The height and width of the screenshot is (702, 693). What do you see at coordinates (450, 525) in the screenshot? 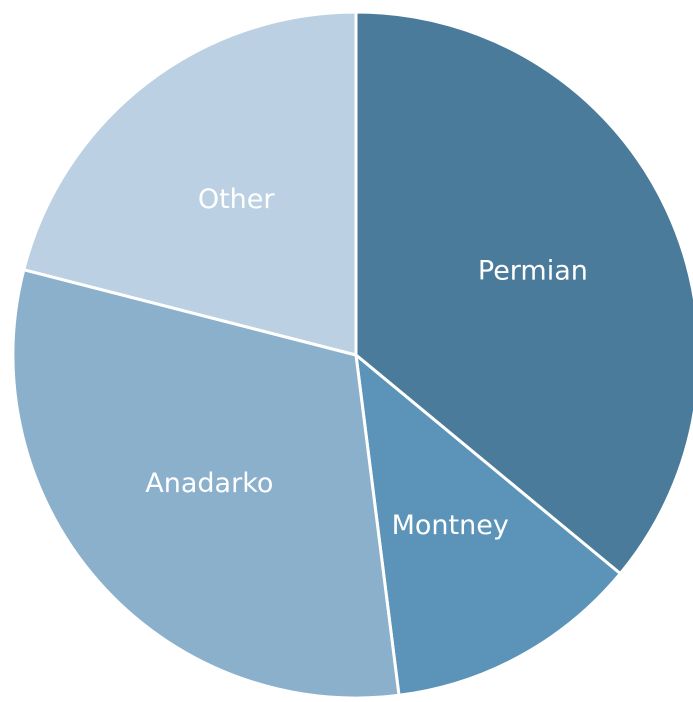
I see `slice-label: Montney` at bounding box center [450, 525].